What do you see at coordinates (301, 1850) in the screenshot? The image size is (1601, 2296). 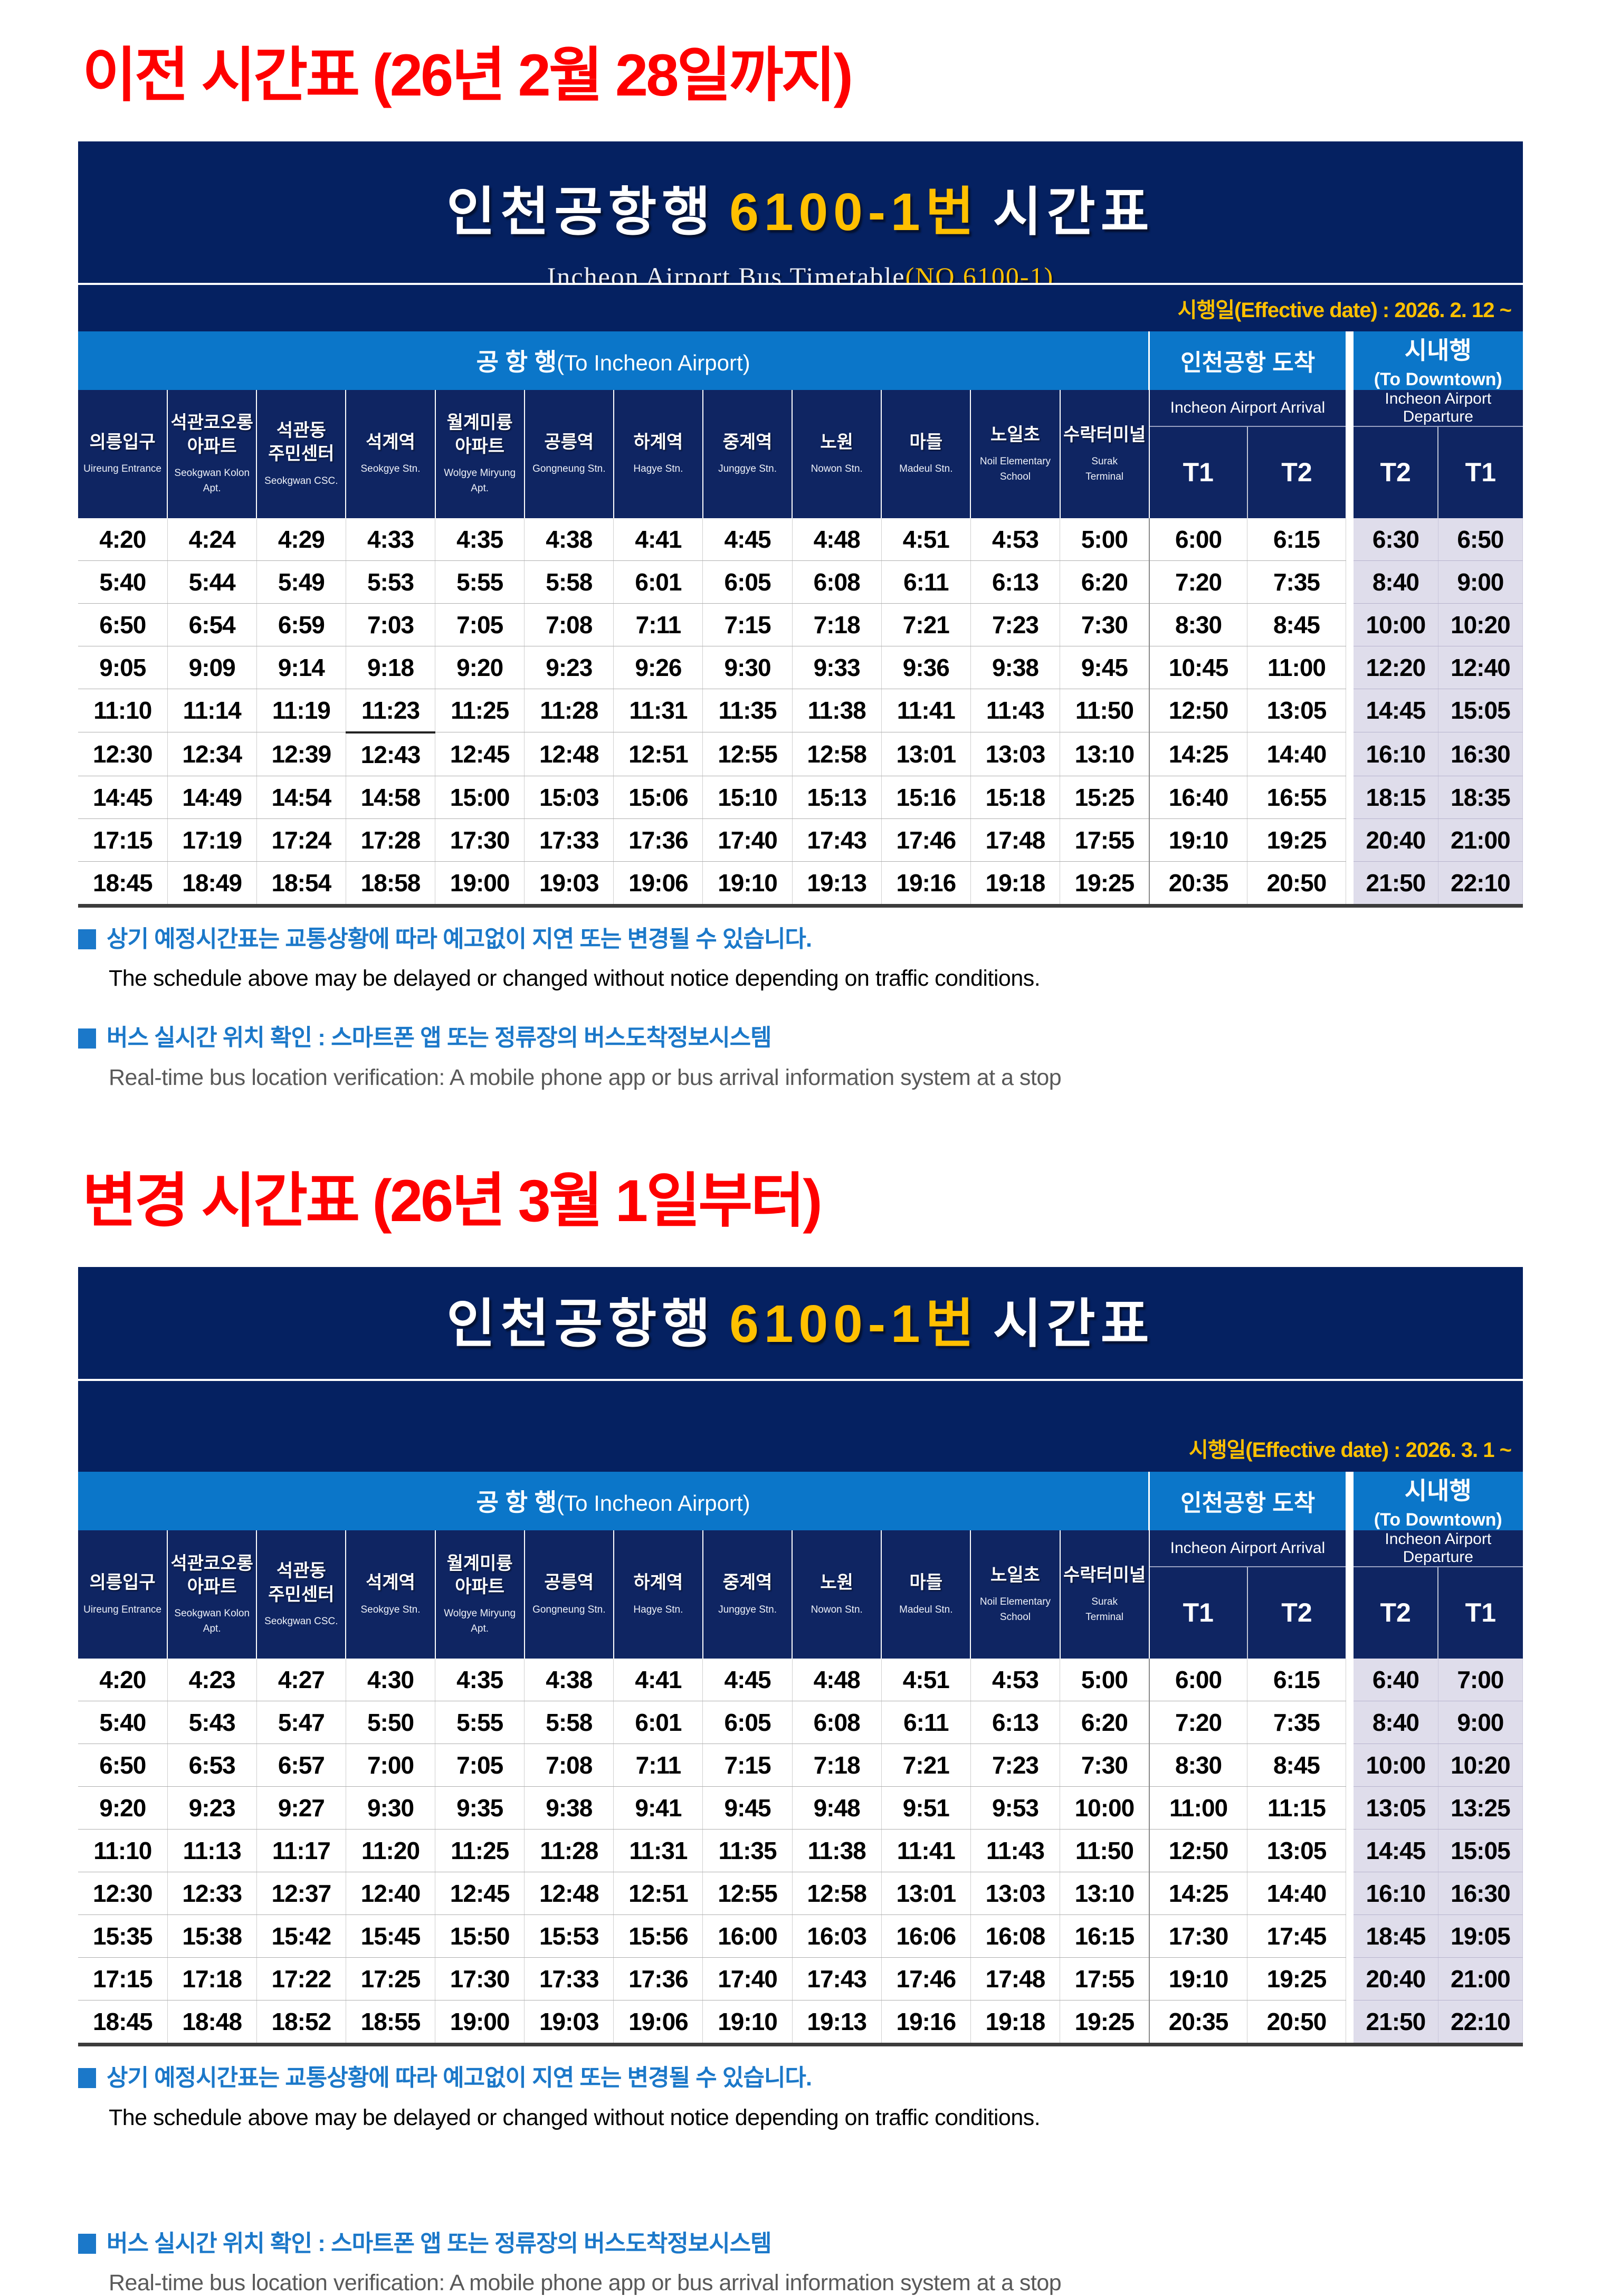 I see `time-cell: 11:17` at bounding box center [301, 1850].